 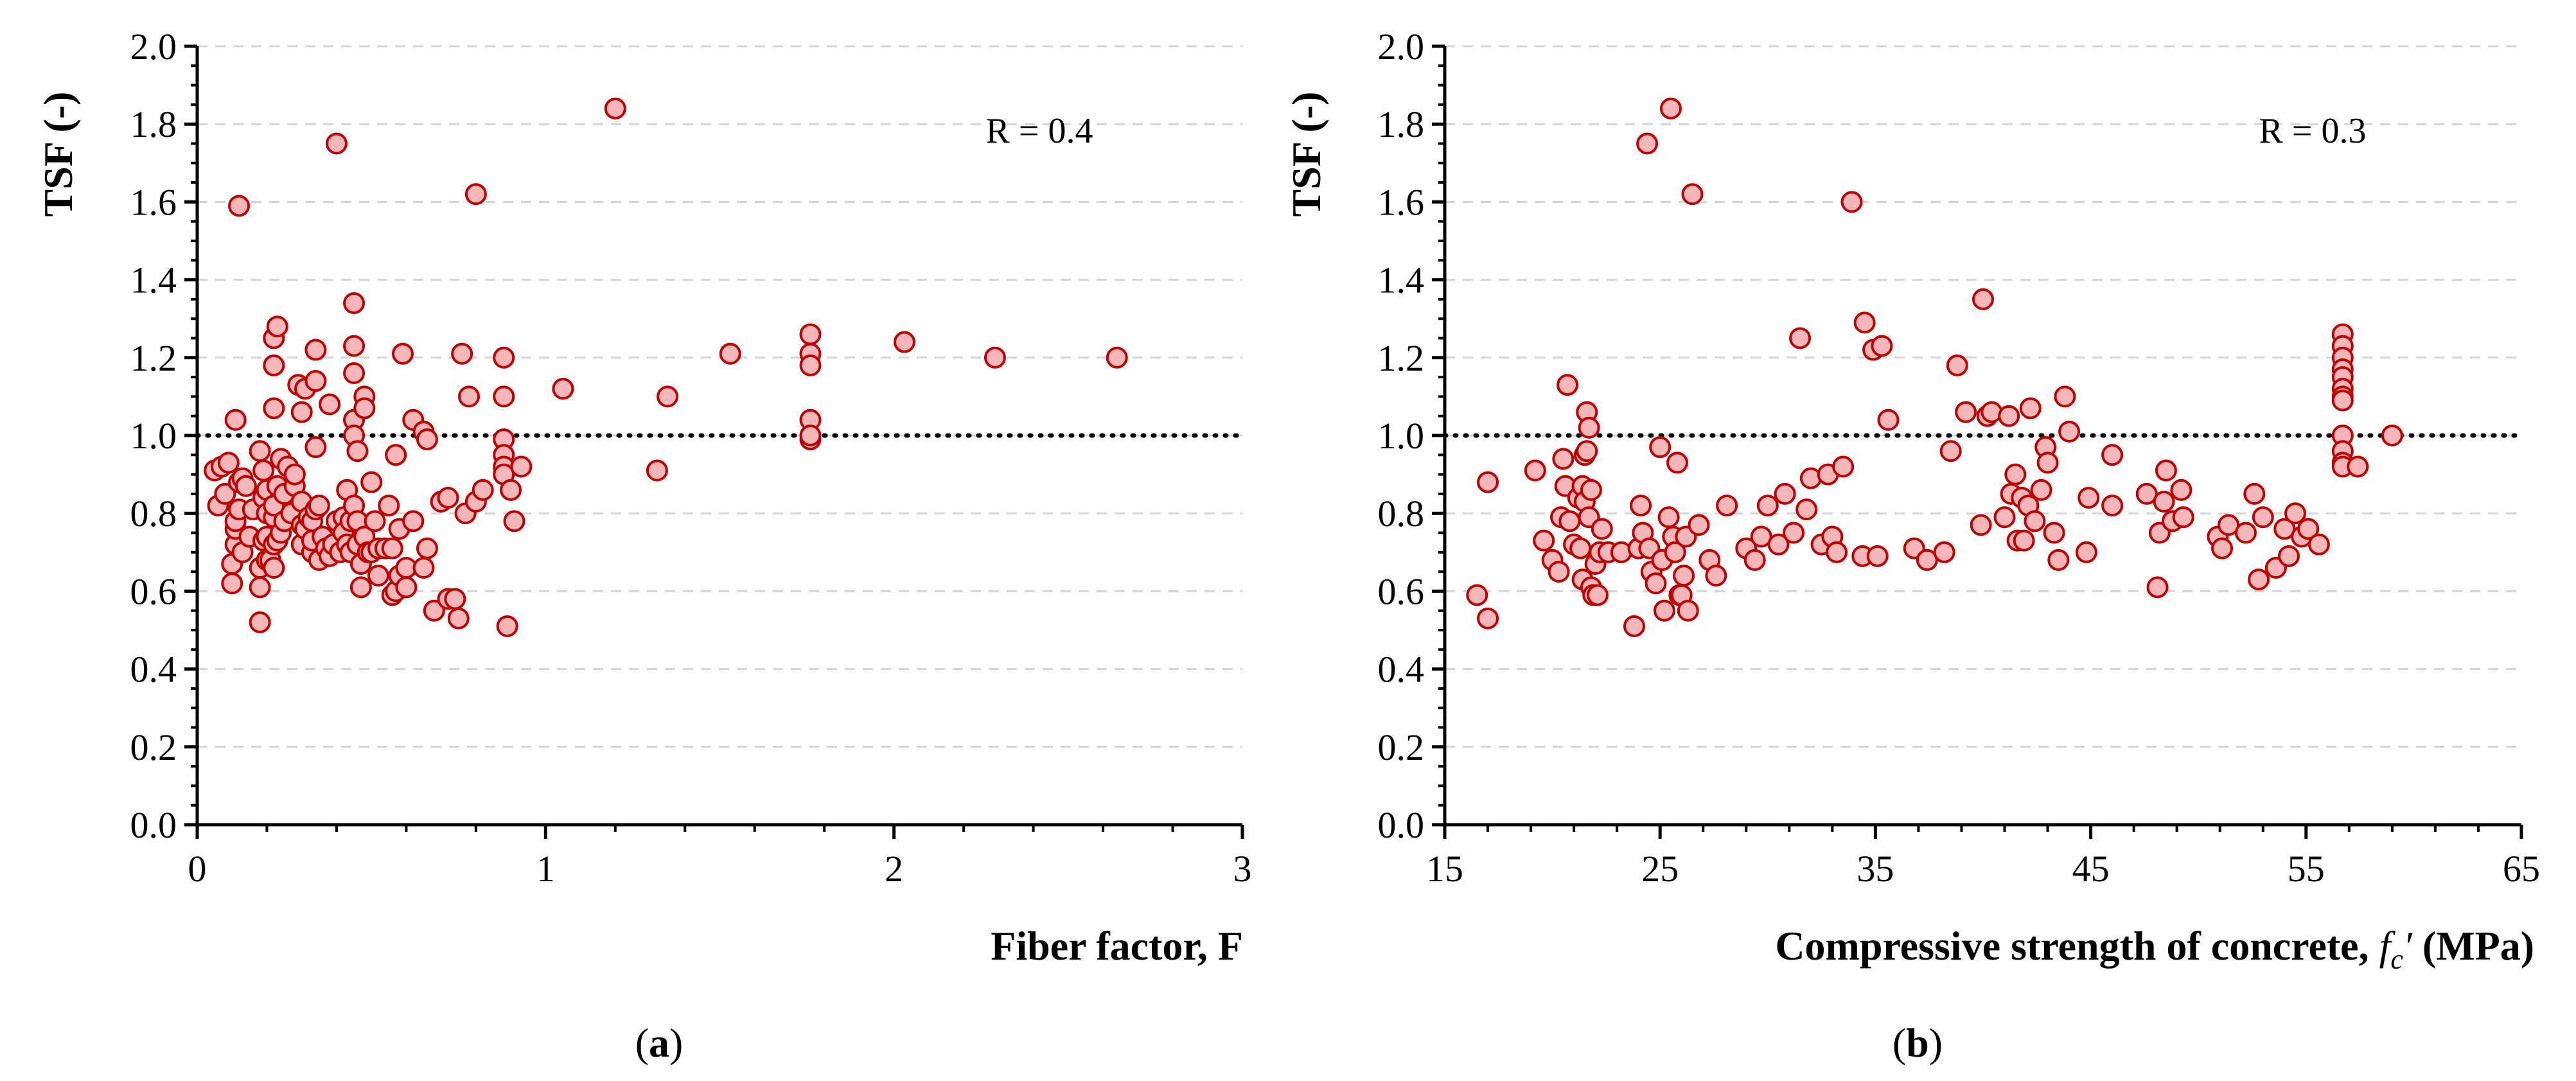 What do you see at coordinates (1401, 669) in the screenshot?
I see `panel-b-y-tick-label: 0.4` at bounding box center [1401, 669].